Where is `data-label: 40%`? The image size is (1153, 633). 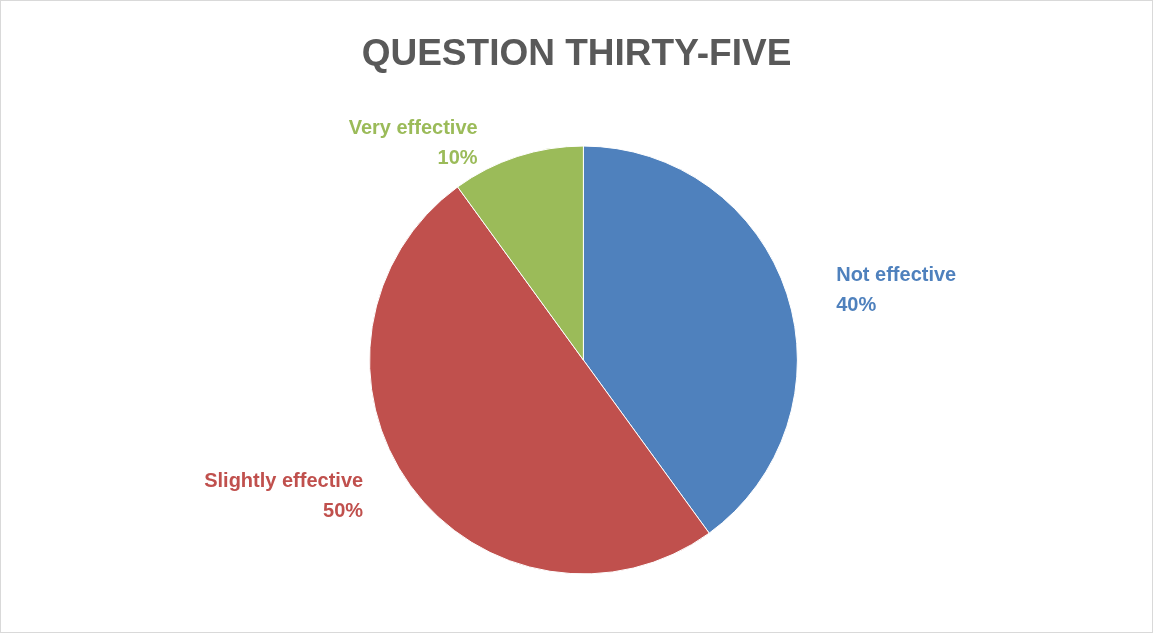
data-label: 40% is located at coordinates (856, 304).